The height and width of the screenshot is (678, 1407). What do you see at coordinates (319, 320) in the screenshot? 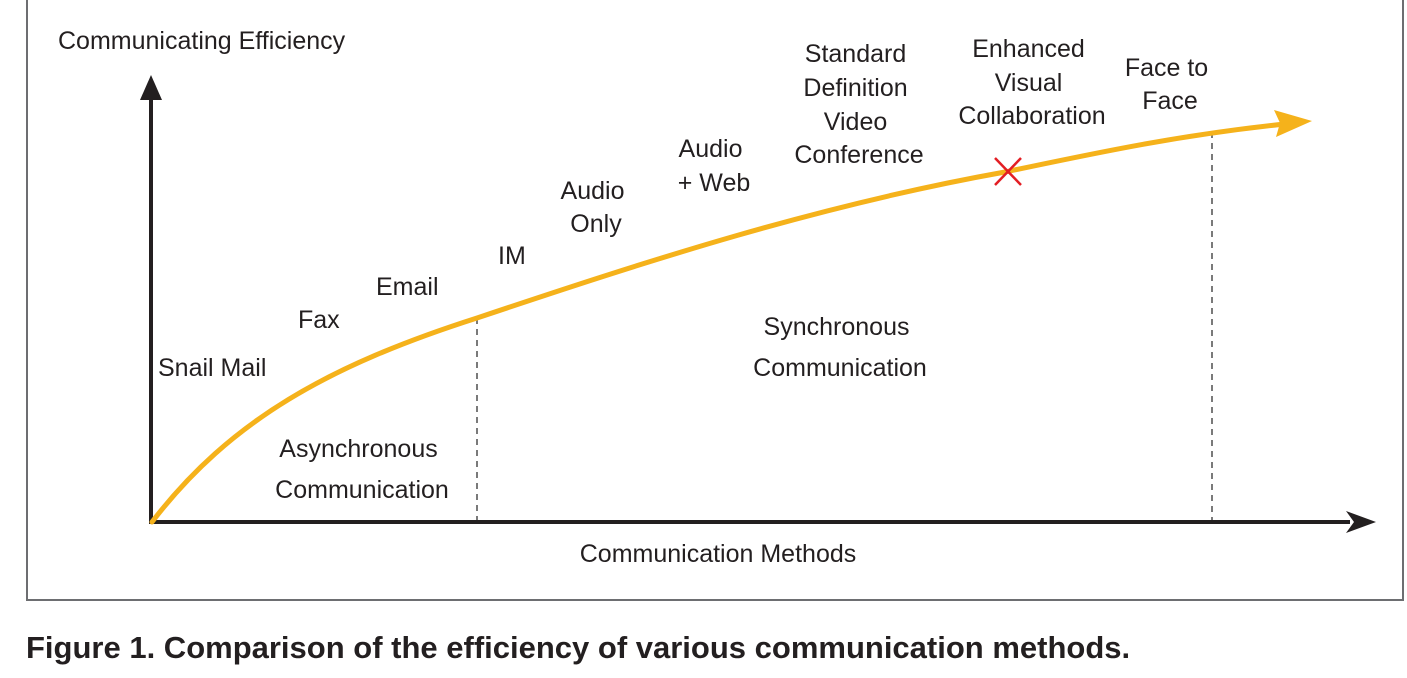
I see `method-label-fax: Fax` at bounding box center [319, 320].